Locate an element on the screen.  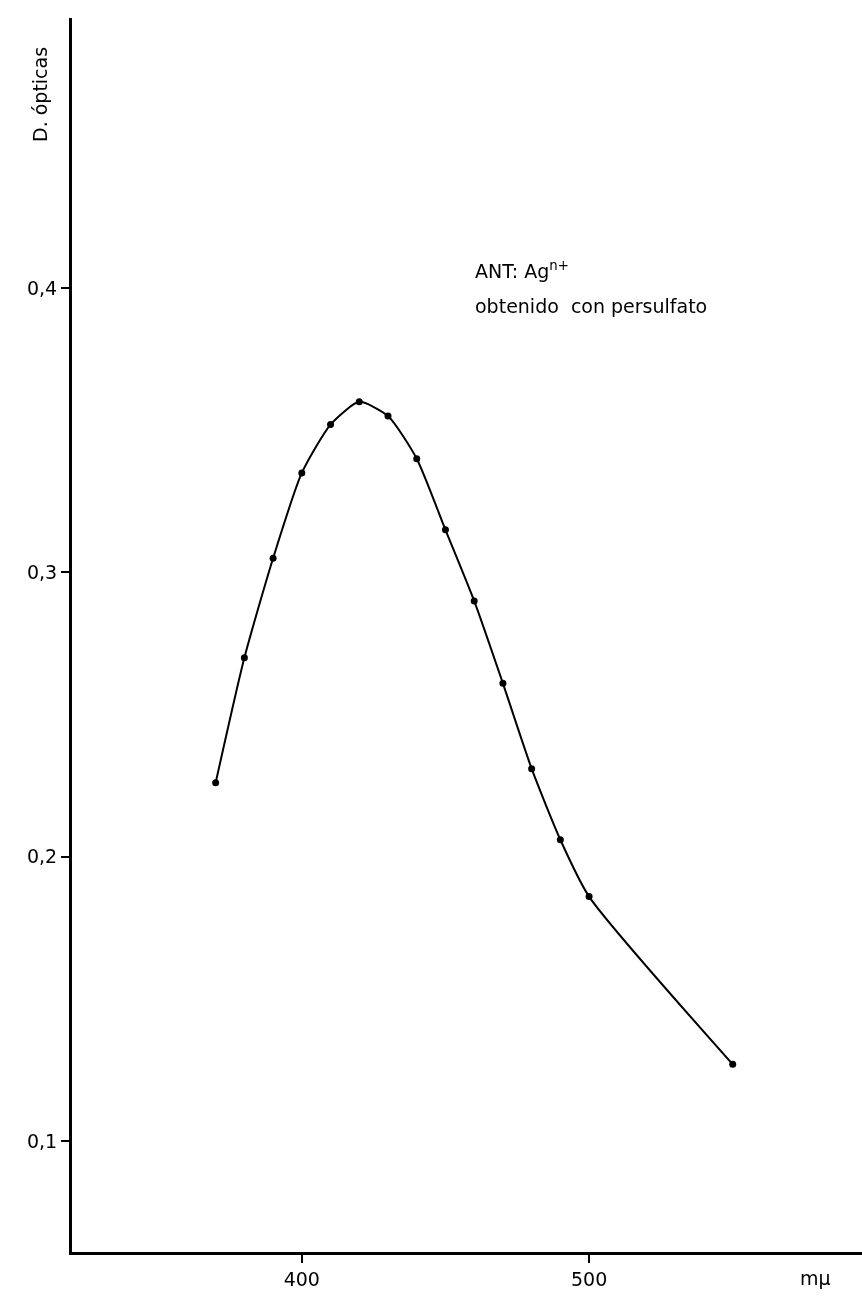
y-tick-label: 0,2 is located at coordinates (42, 856).